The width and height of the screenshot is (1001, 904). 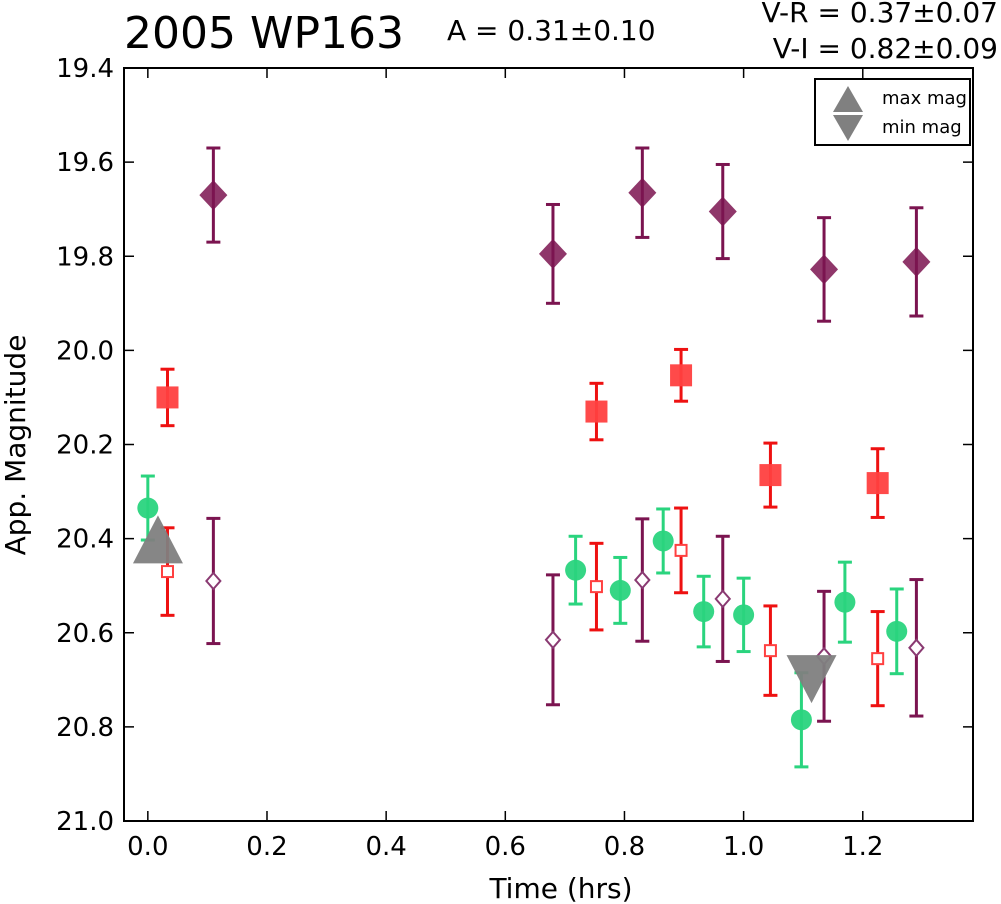 I want to click on y-axis-label: App. Magnitude, so click(x=16, y=445).